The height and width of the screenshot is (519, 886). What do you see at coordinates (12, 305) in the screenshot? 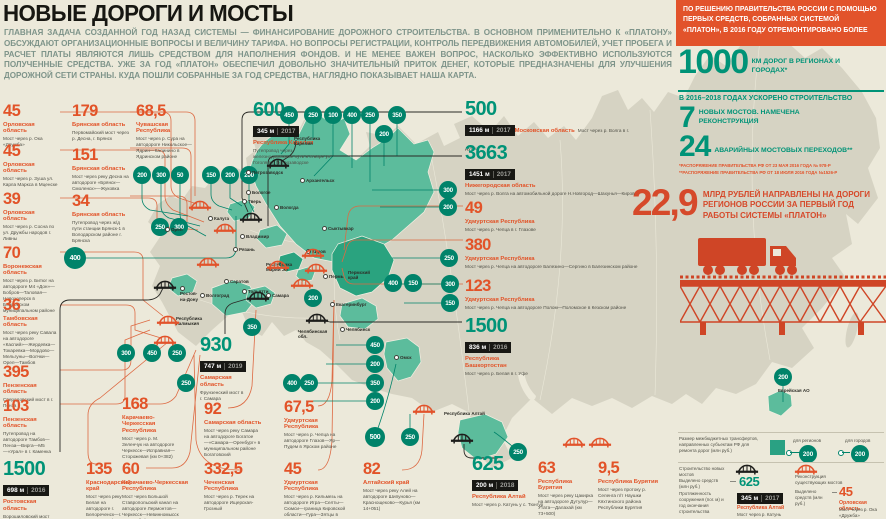
I see `stat-value: 36` at bounding box center [12, 305].